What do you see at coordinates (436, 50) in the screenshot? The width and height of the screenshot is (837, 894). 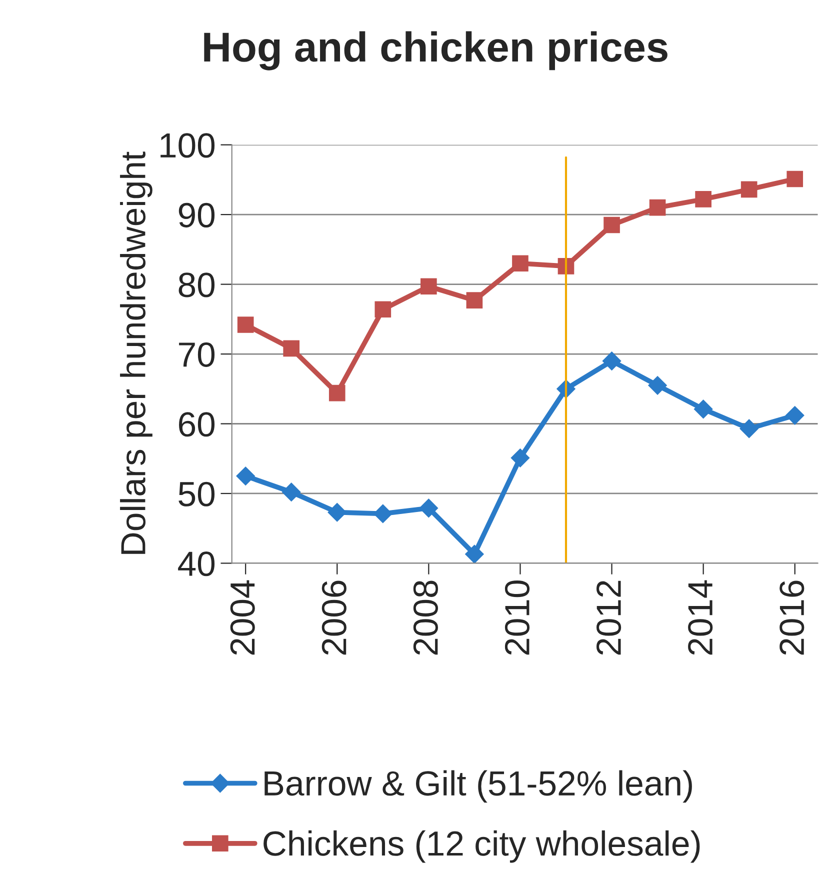 I see `chart-title: Hog and chicken prices` at bounding box center [436, 50].